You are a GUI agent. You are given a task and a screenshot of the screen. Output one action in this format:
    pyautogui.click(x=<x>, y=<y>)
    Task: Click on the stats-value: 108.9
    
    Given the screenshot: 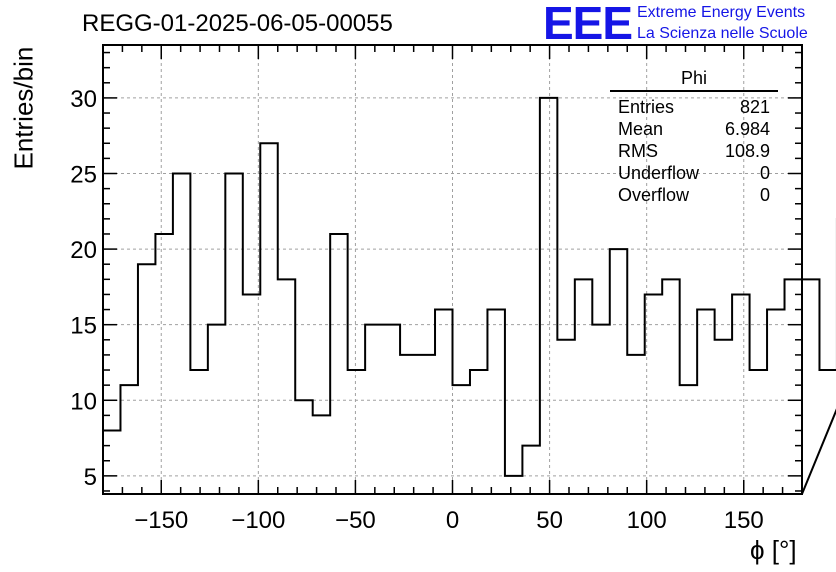 What is the action you would take?
    pyautogui.click(x=747, y=151)
    